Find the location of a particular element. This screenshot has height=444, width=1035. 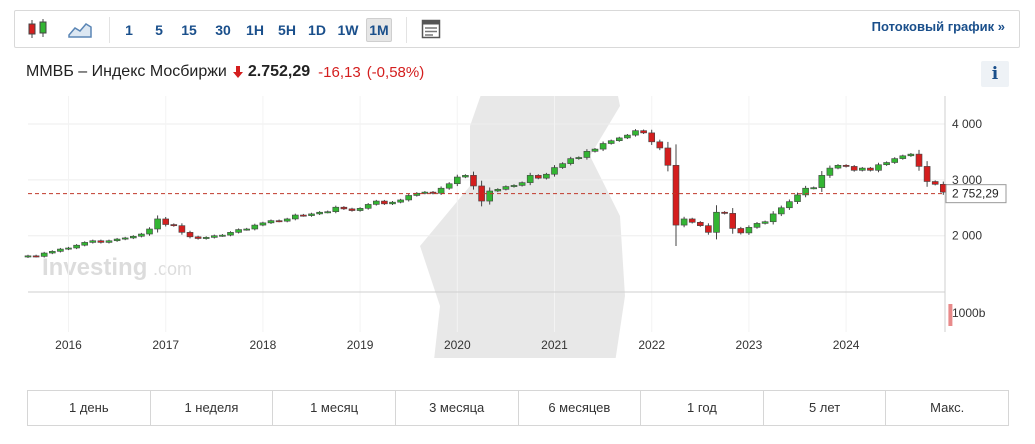

range-button: 1 месяц is located at coordinates (334, 408).